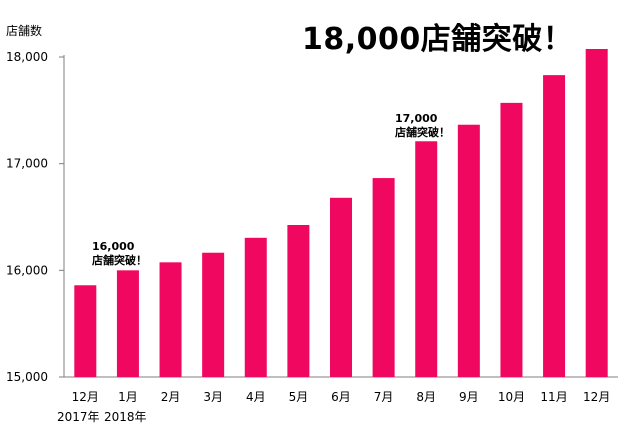 The height and width of the screenshot is (433, 628). Describe the element at coordinates (113, 246) in the screenshot. I see `annotation-16000-value: 16,000` at that location.